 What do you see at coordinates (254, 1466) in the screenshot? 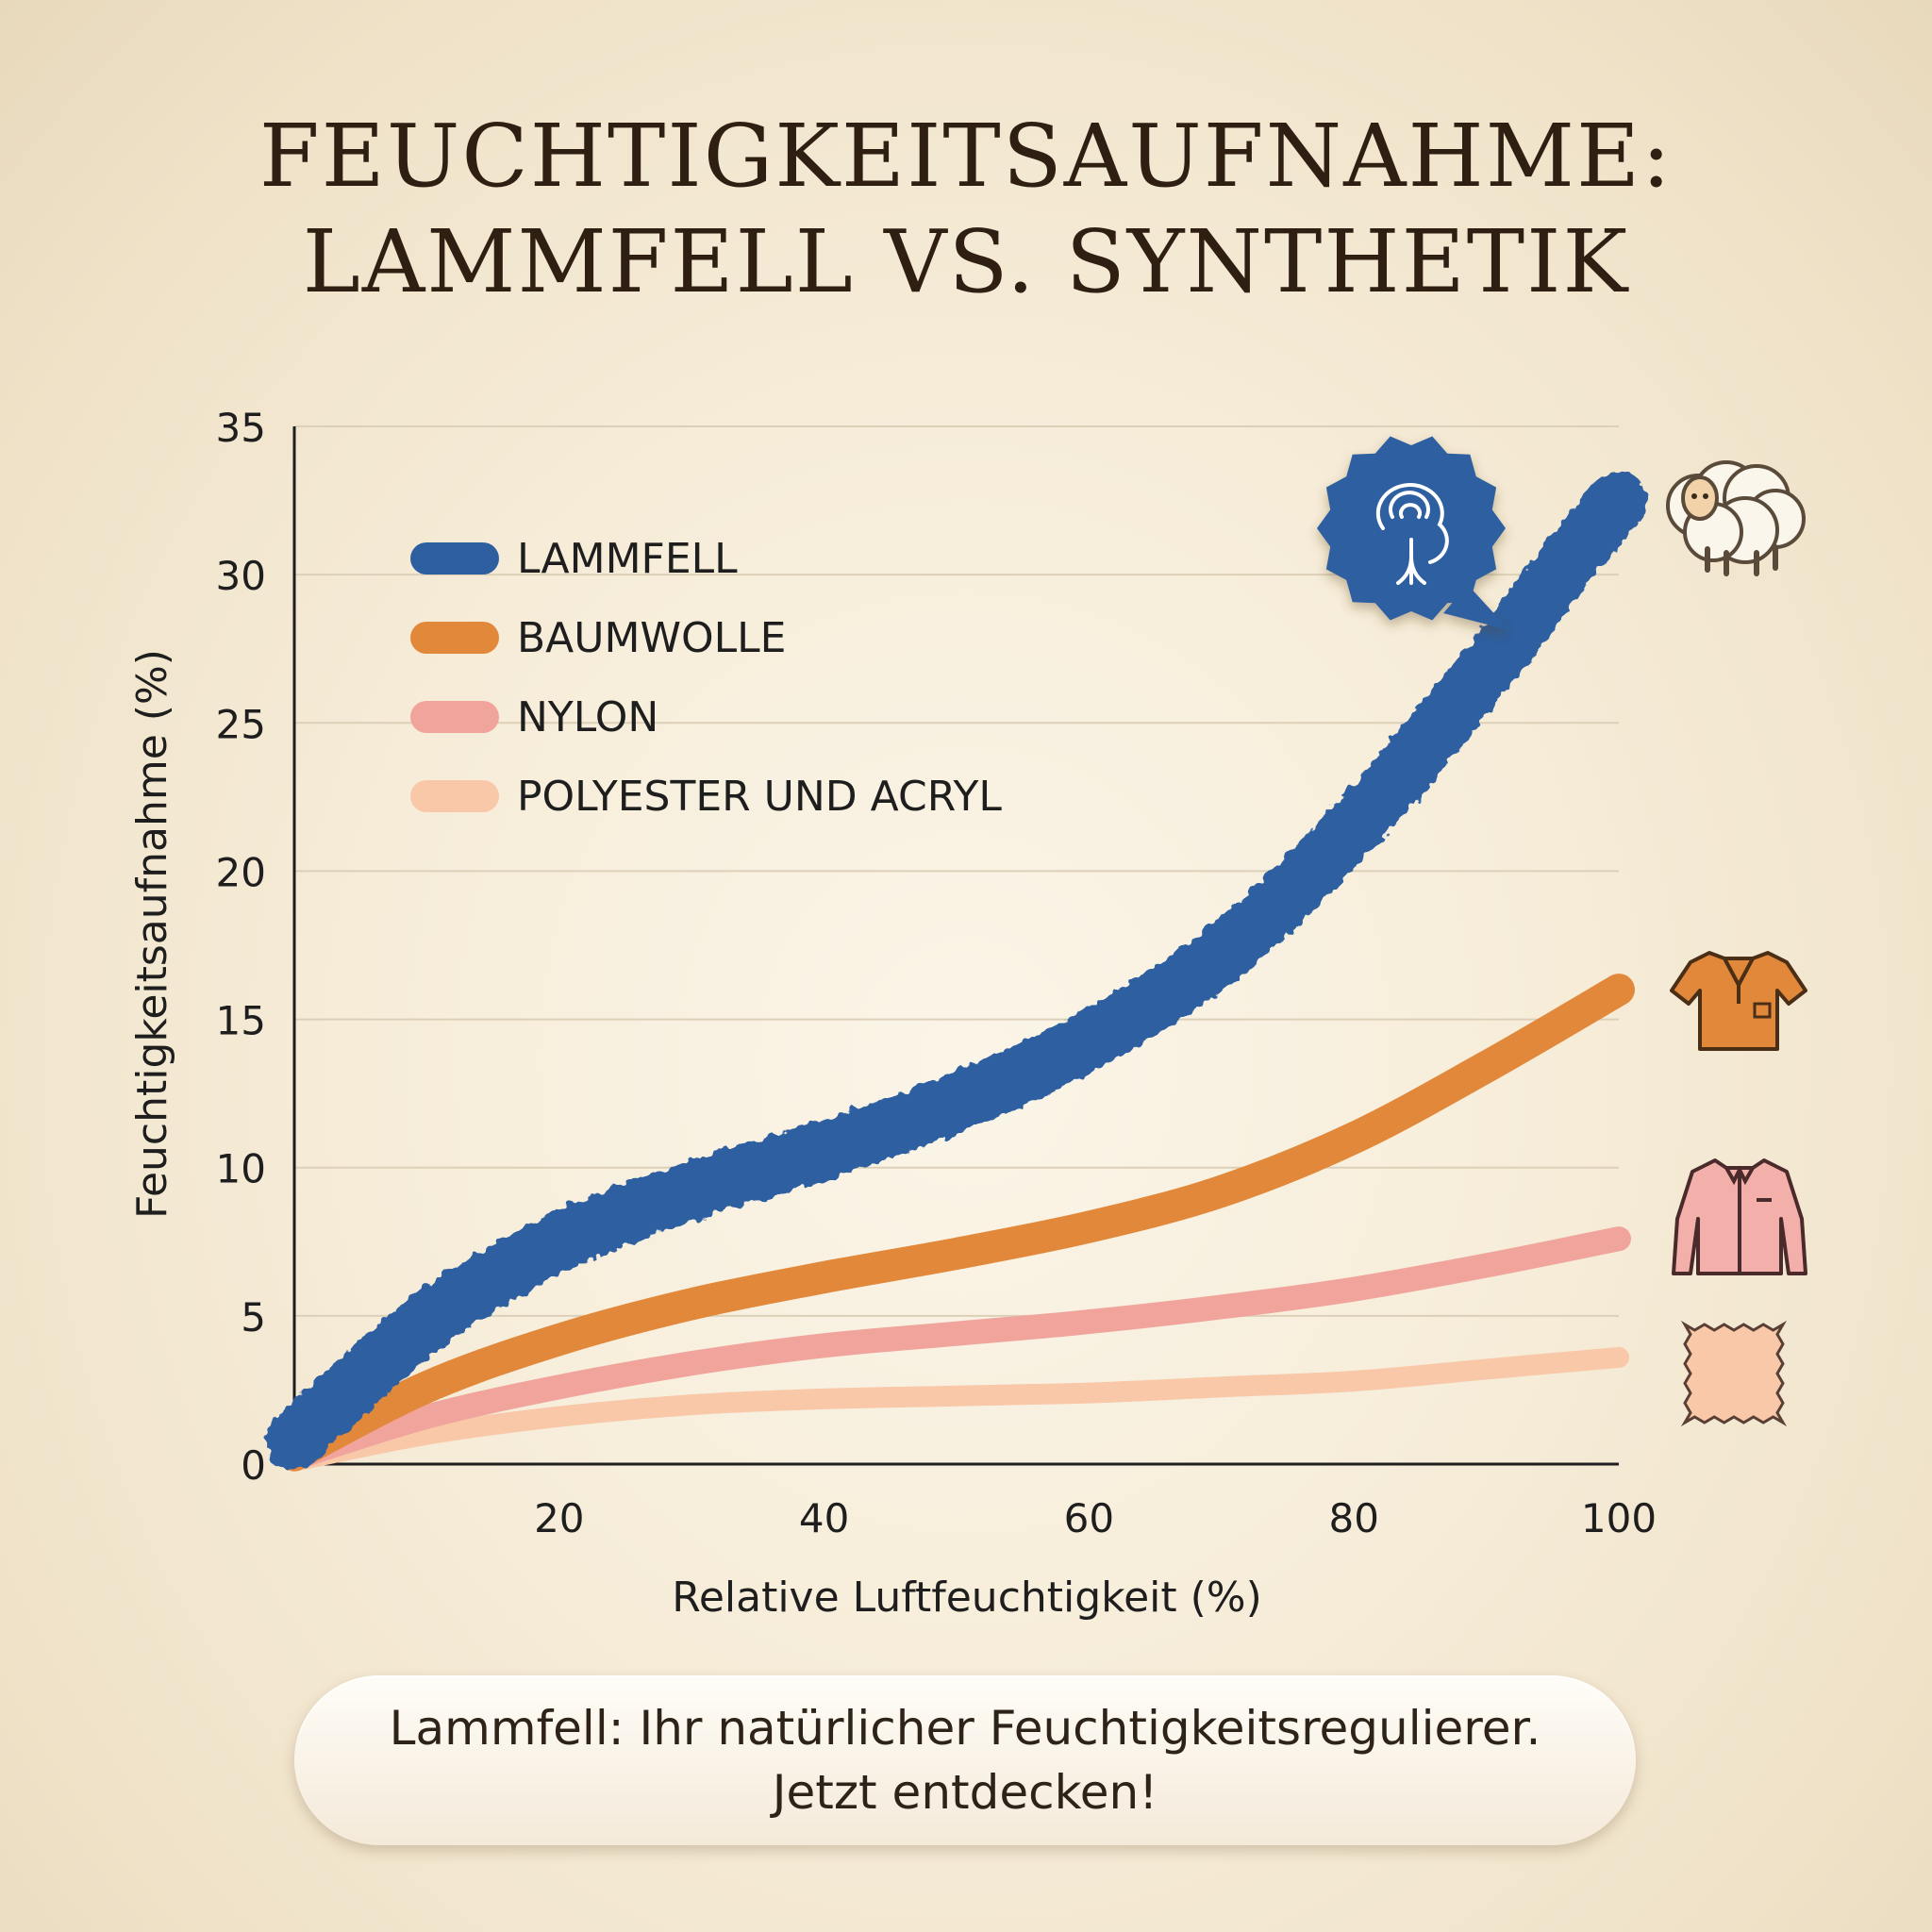
I see `y-tick-label: 0` at bounding box center [254, 1466].